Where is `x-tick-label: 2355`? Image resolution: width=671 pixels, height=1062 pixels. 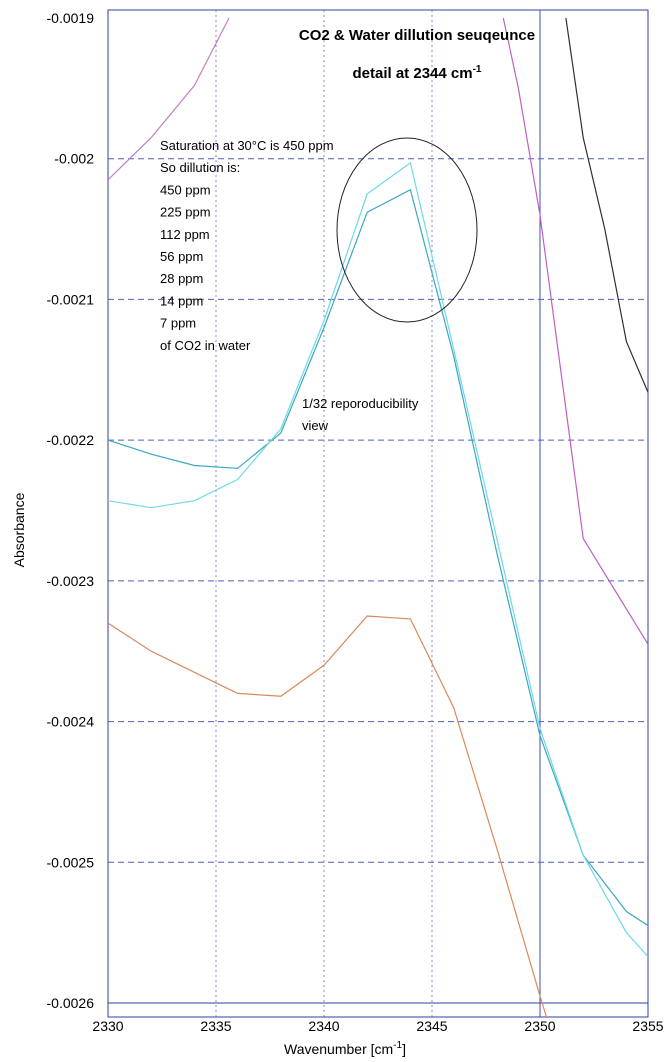
x-tick-label: 2355 is located at coordinates (647, 1026).